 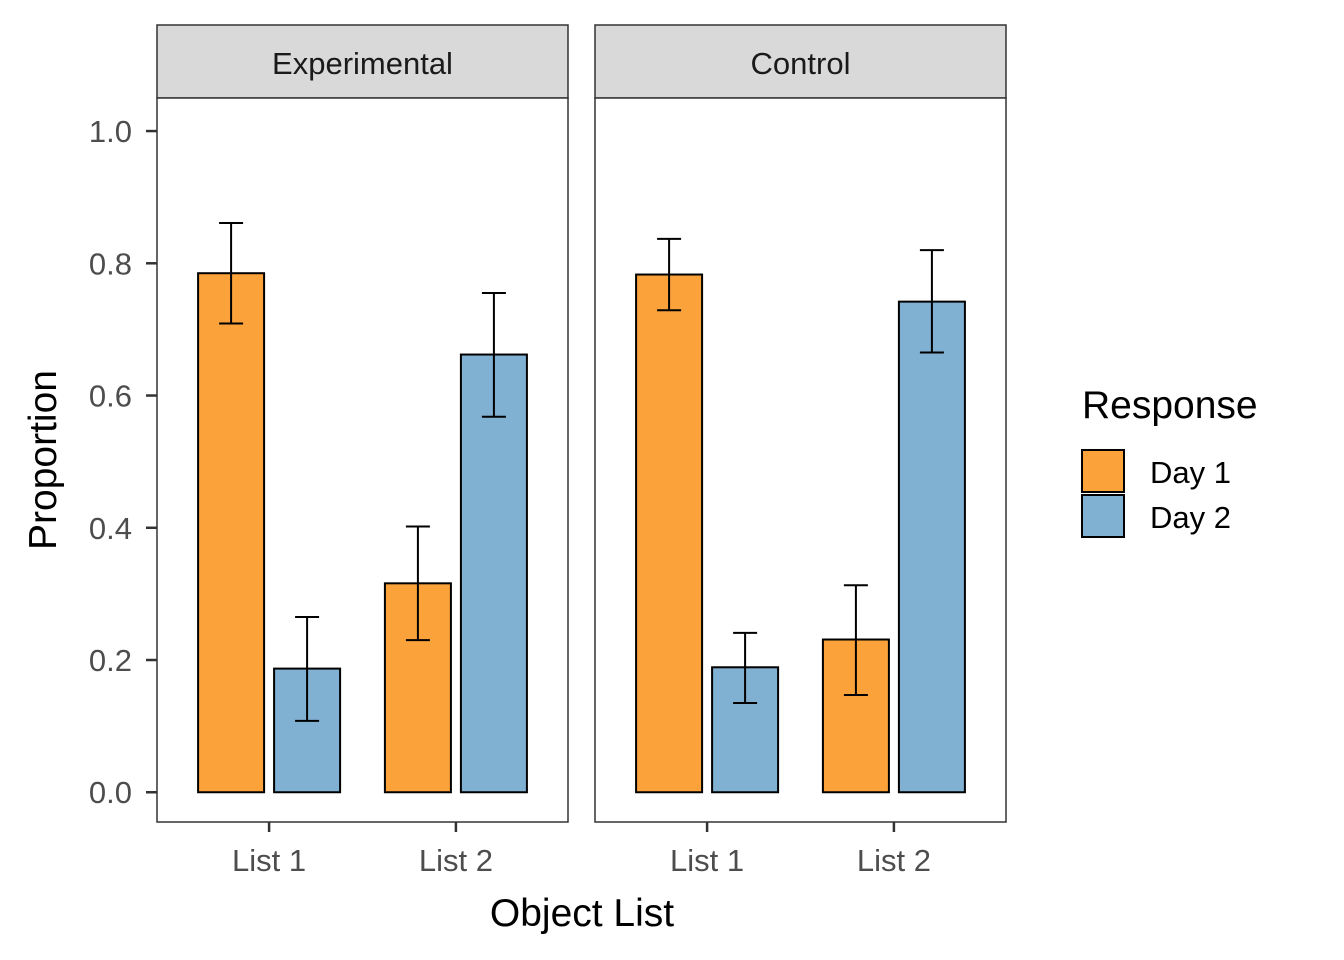 I want to click on legend-label: Day 1, so click(x=1190, y=472).